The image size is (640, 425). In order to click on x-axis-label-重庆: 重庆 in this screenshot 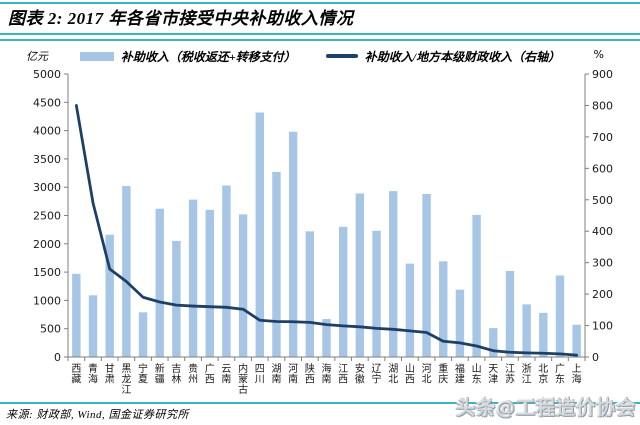, I will do `click(443, 374)`.